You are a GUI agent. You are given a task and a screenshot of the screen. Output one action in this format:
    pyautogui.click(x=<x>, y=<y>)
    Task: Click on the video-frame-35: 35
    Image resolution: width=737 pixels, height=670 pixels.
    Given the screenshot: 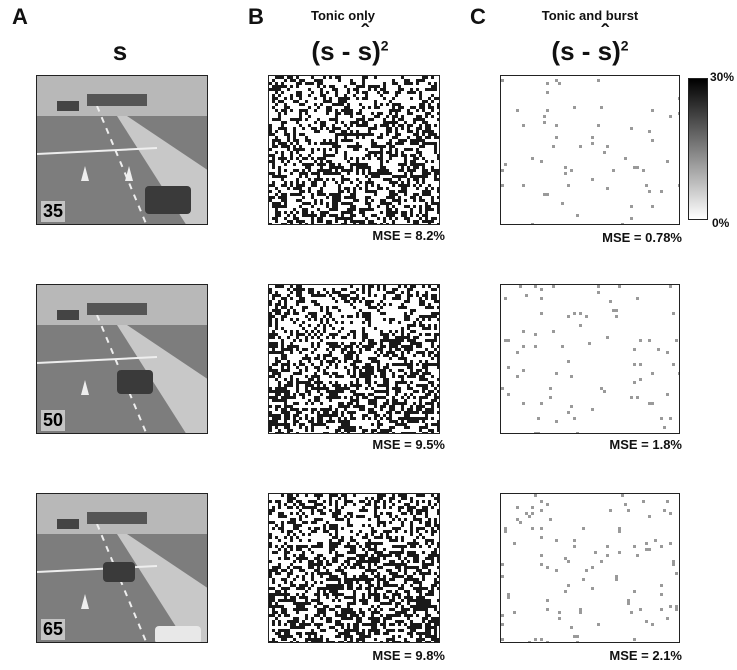 What is the action you would take?
    pyautogui.click(x=122, y=150)
    